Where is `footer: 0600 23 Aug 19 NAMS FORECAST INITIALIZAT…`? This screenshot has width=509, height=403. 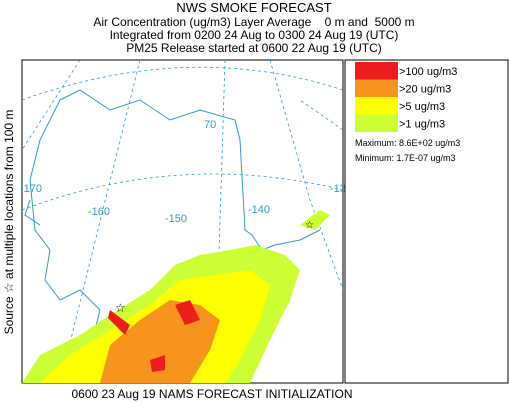
footer: 0600 23 Aug 19 NAMS FORECAST INITIALIZAT… is located at coordinates (212, 394).